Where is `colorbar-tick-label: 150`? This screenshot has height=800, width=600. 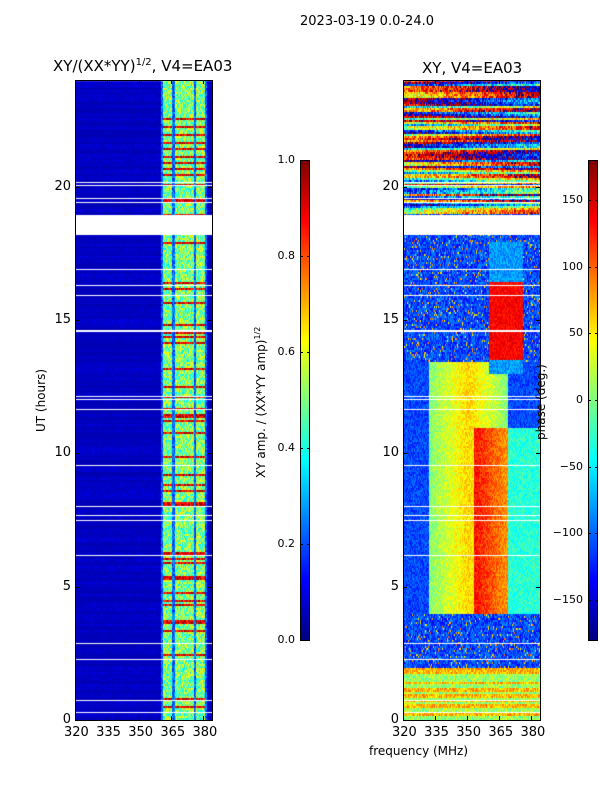
colorbar-tick-label: 150 is located at coordinates (572, 199).